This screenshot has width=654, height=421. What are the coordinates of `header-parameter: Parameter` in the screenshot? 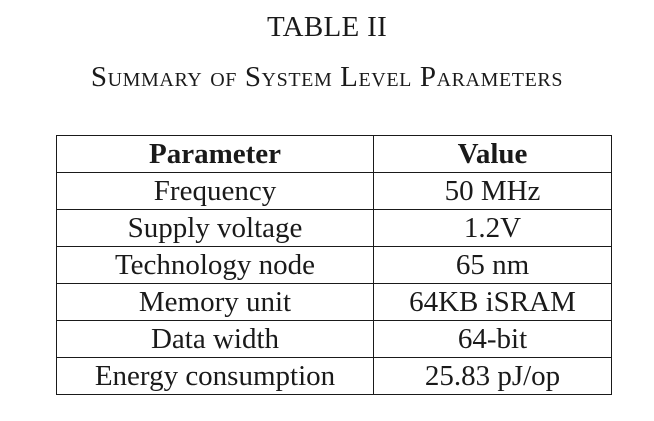 It's located at (215, 154).